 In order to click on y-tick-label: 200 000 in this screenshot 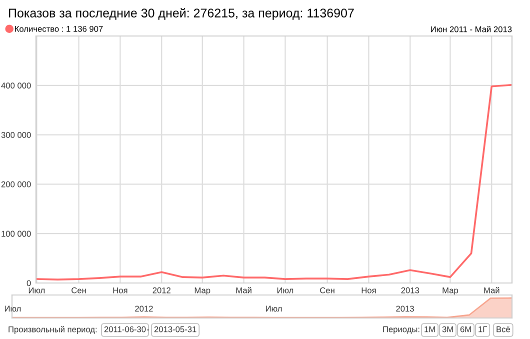, I will do `click(16, 184)`.